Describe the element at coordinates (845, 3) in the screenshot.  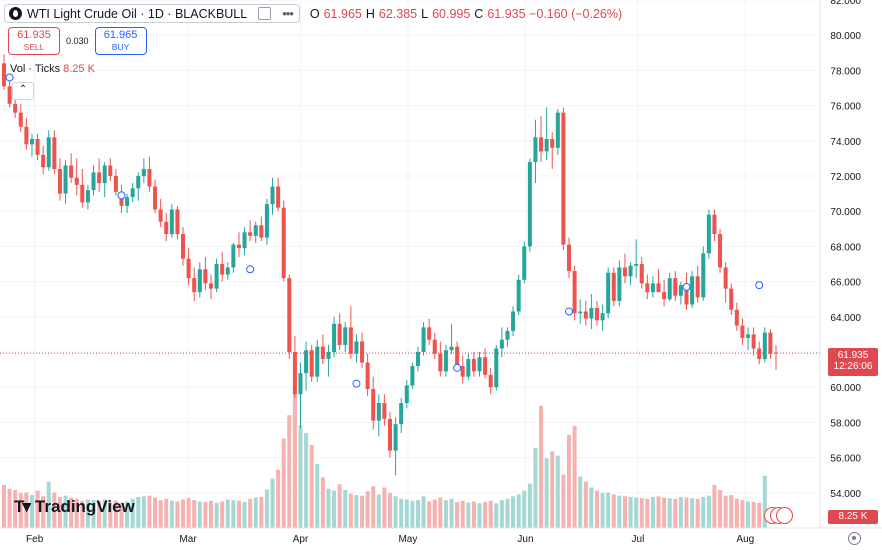
I see `y-tick-label: 82.000` at that location.